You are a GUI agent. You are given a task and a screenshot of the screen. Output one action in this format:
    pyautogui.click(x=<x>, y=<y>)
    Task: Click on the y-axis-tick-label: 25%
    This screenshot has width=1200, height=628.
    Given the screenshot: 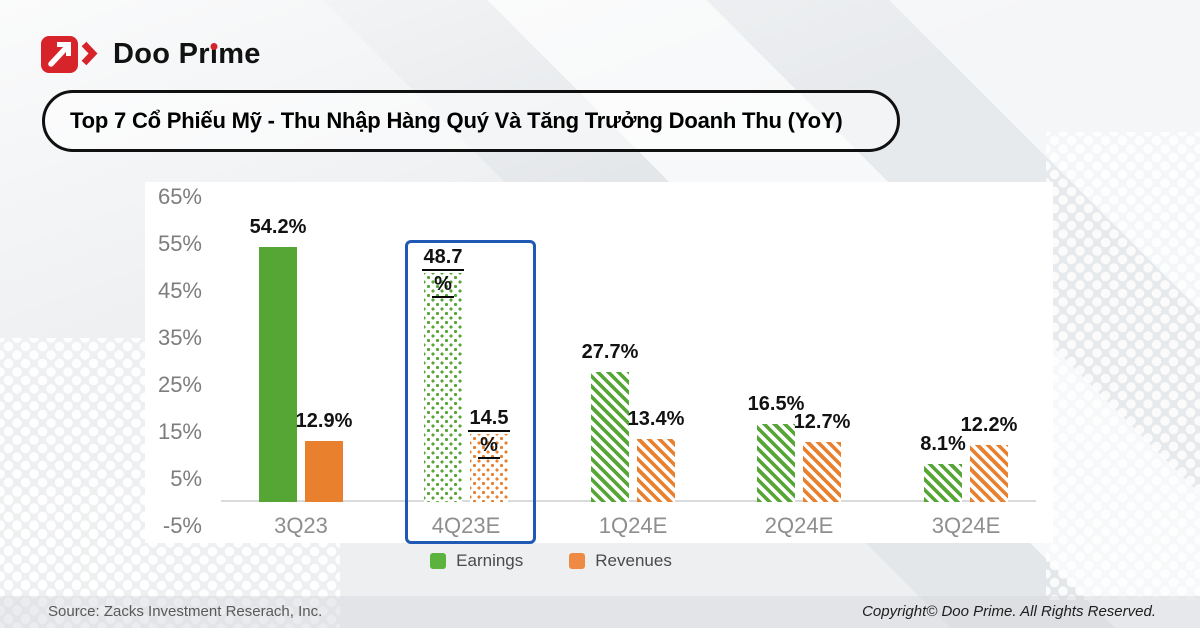 What is the action you would take?
    pyautogui.click(x=179, y=384)
    